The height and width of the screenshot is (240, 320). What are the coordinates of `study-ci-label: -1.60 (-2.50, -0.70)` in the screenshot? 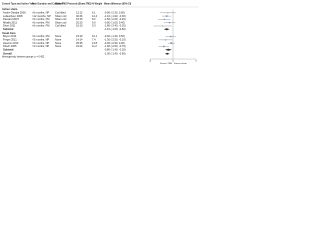 It's located at (115, 46).